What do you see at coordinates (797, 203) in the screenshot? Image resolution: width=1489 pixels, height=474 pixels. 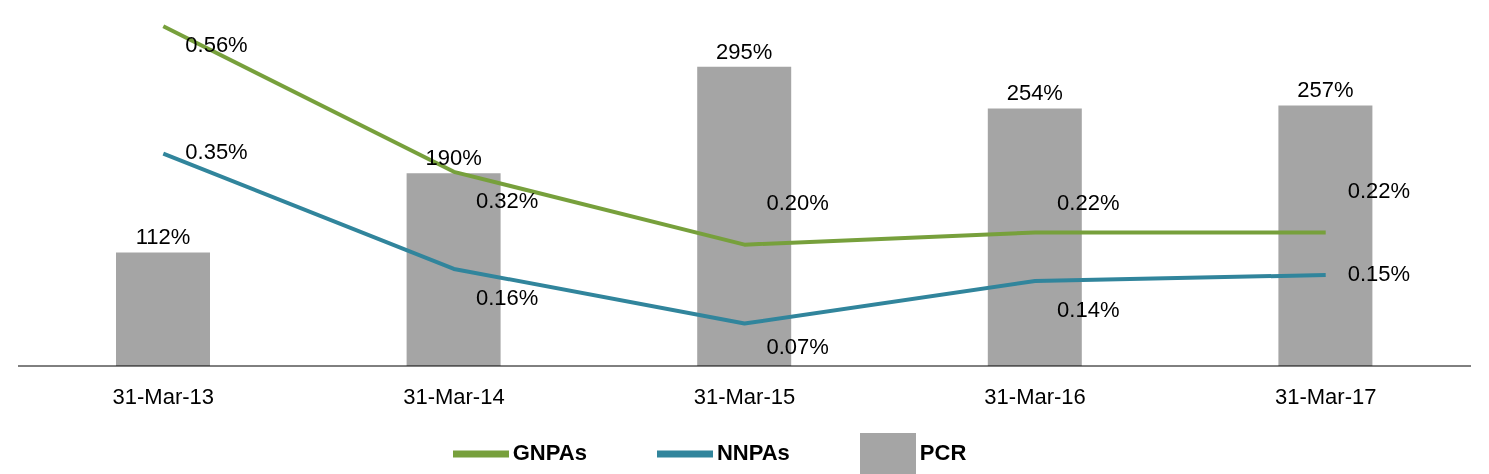 I see `data-label: 0.20%` at bounding box center [797, 203].